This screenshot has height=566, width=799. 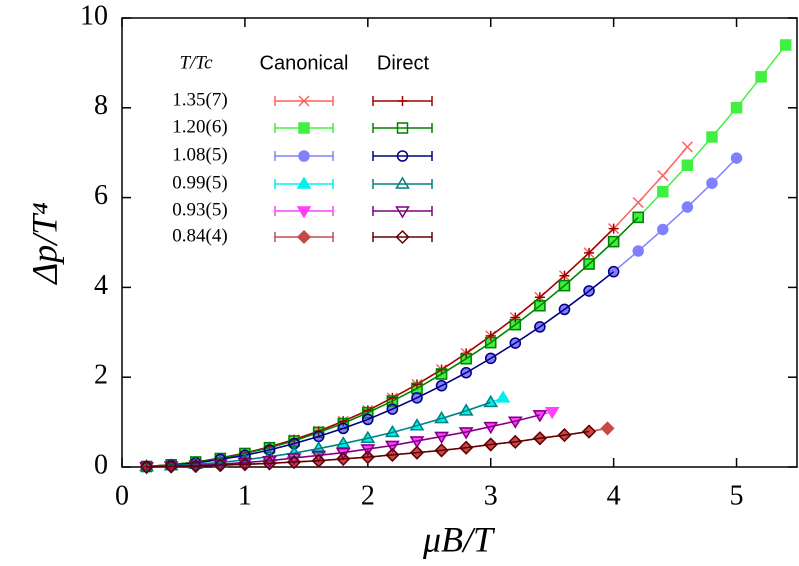 What do you see at coordinates (199, 99) in the screenshot?
I see `legend-label: 1.35(7)` at bounding box center [199, 99].